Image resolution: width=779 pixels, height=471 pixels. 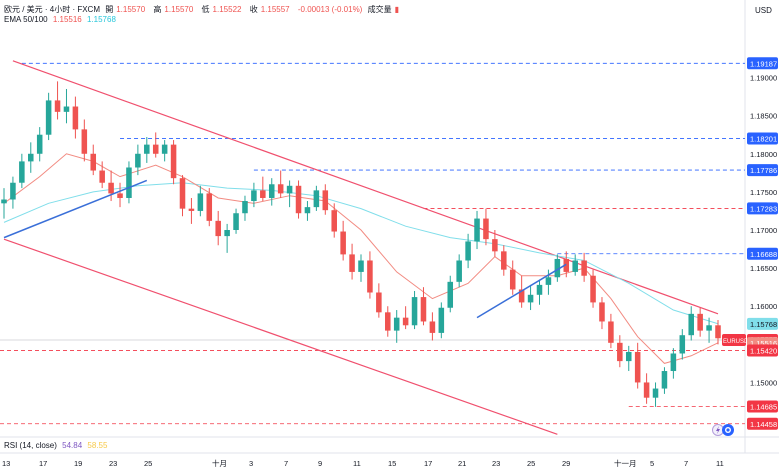 What do you see at coordinates (6, 463) in the screenshot?
I see `time-tick-label: 13` at bounding box center [6, 463].